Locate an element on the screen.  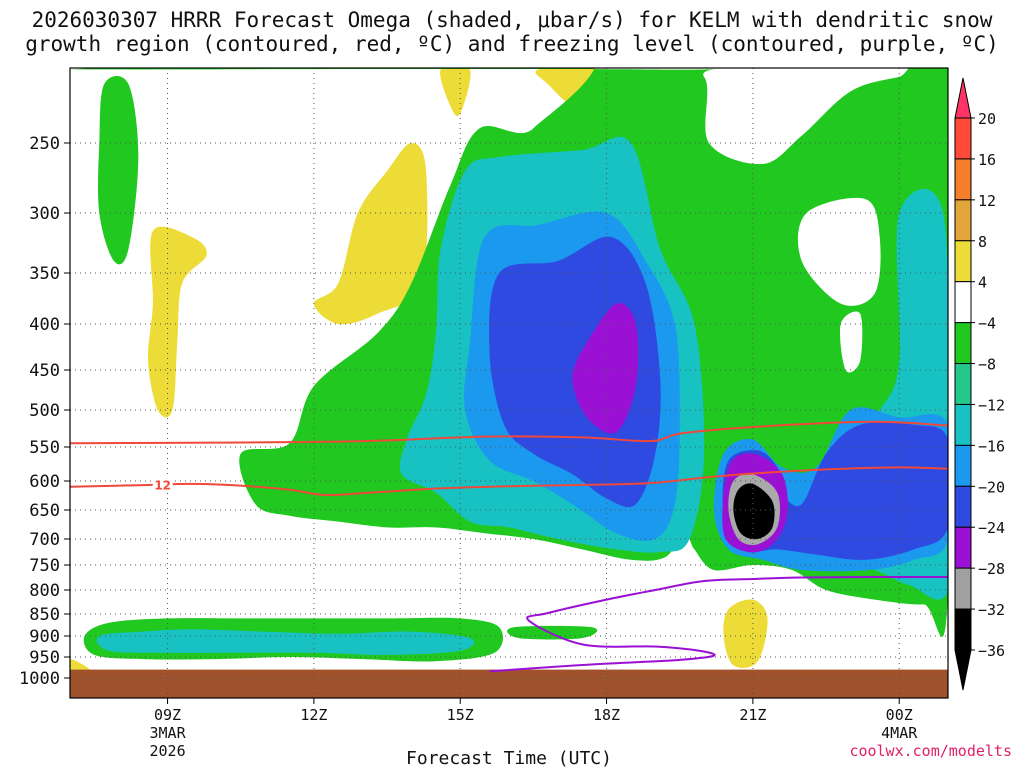
omega-region-upper-left-green is located at coordinates (118, 170).